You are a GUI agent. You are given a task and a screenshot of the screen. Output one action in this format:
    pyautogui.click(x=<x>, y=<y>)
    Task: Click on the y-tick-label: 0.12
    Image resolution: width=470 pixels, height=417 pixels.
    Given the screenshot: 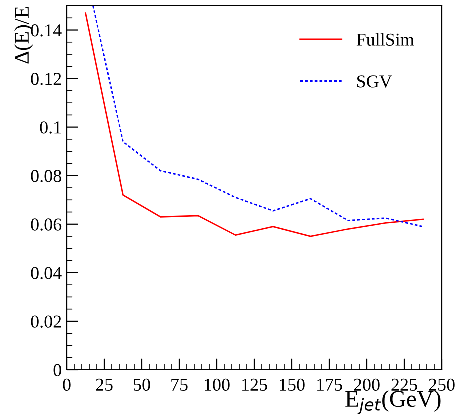 What is the action you would take?
    pyautogui.click(x=46, y=79)
    